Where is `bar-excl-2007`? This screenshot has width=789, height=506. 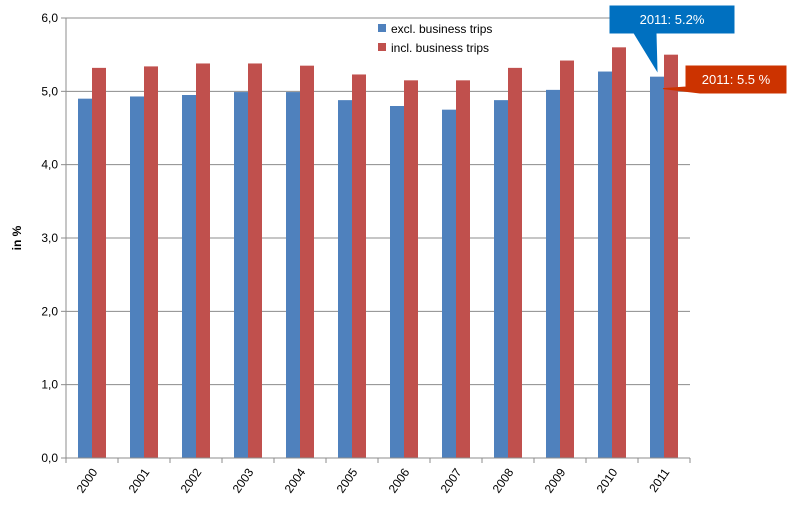
bar-excl-2007 is located at coordinates (449, 284).